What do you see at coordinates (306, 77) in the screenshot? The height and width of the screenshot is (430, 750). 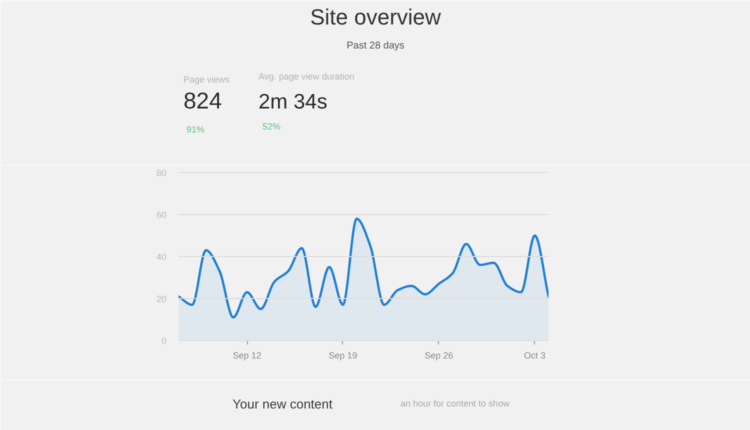 I see `text: Avg. page view duration` at bounding box center [306, 77].